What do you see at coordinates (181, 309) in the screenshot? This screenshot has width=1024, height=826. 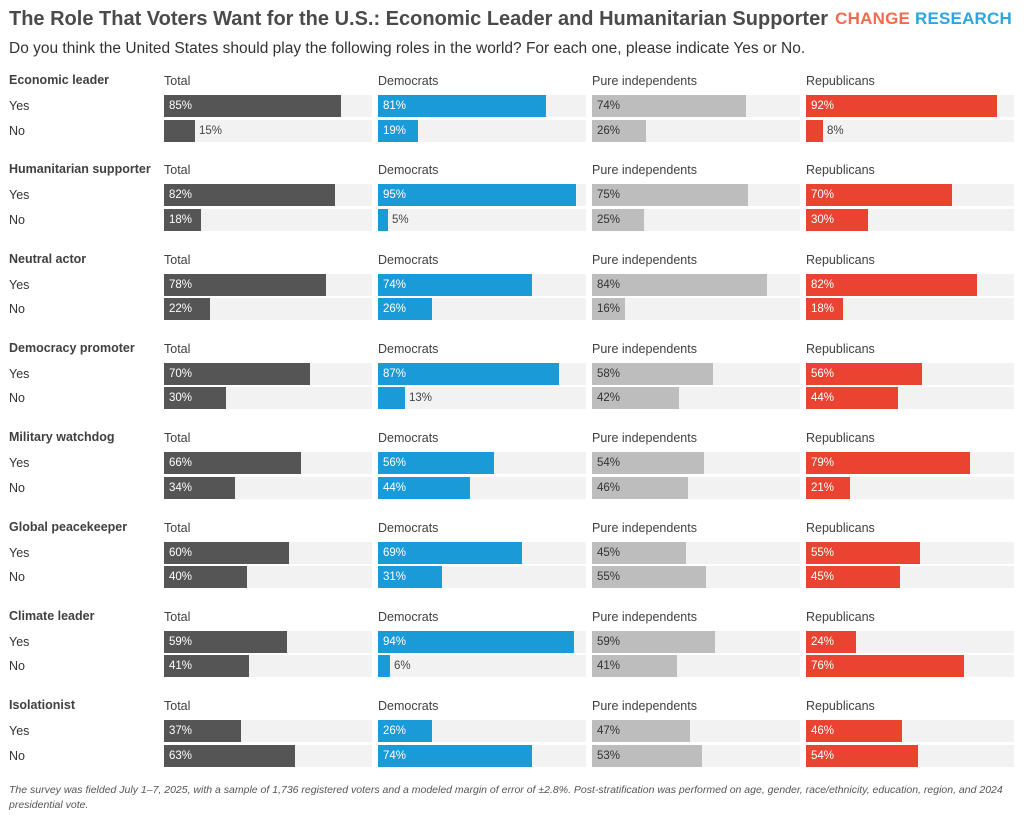 I see `value-label: 22%` at bounding box center [181, 309].